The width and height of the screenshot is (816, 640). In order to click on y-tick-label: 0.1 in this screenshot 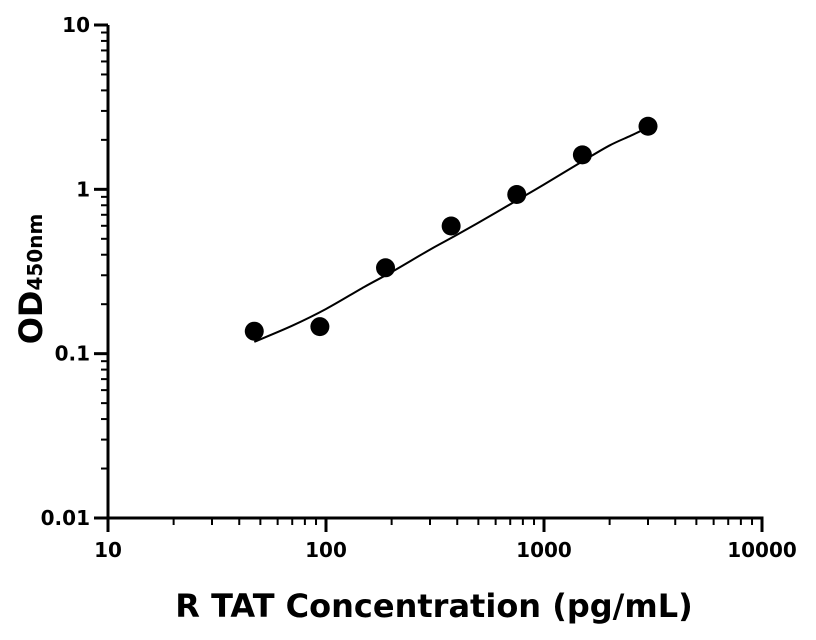, I will do `click(72, 354)`.